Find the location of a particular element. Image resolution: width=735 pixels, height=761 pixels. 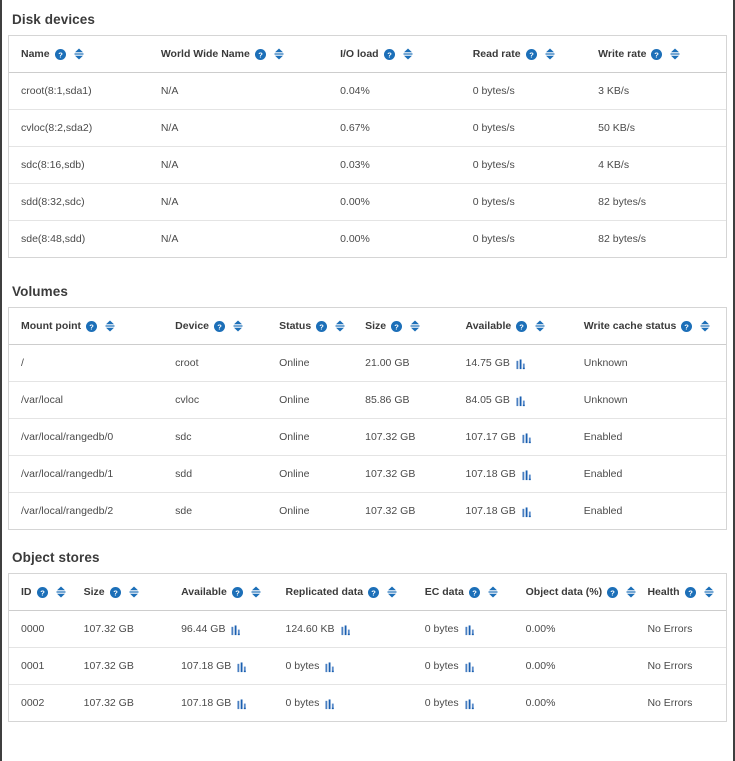

cell-value: 0000 is located at coordinates (33, 629).